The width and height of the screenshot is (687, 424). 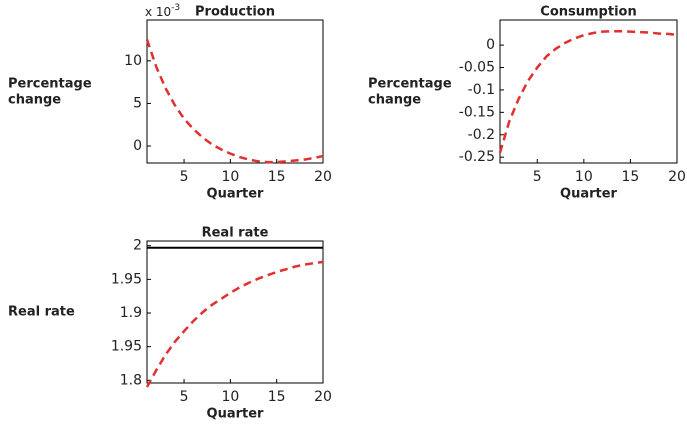 What do you see at coordinates (477, 112) in the screenshot?
I see `y-tick-label: -0.15` at bounding box center [477, 112].